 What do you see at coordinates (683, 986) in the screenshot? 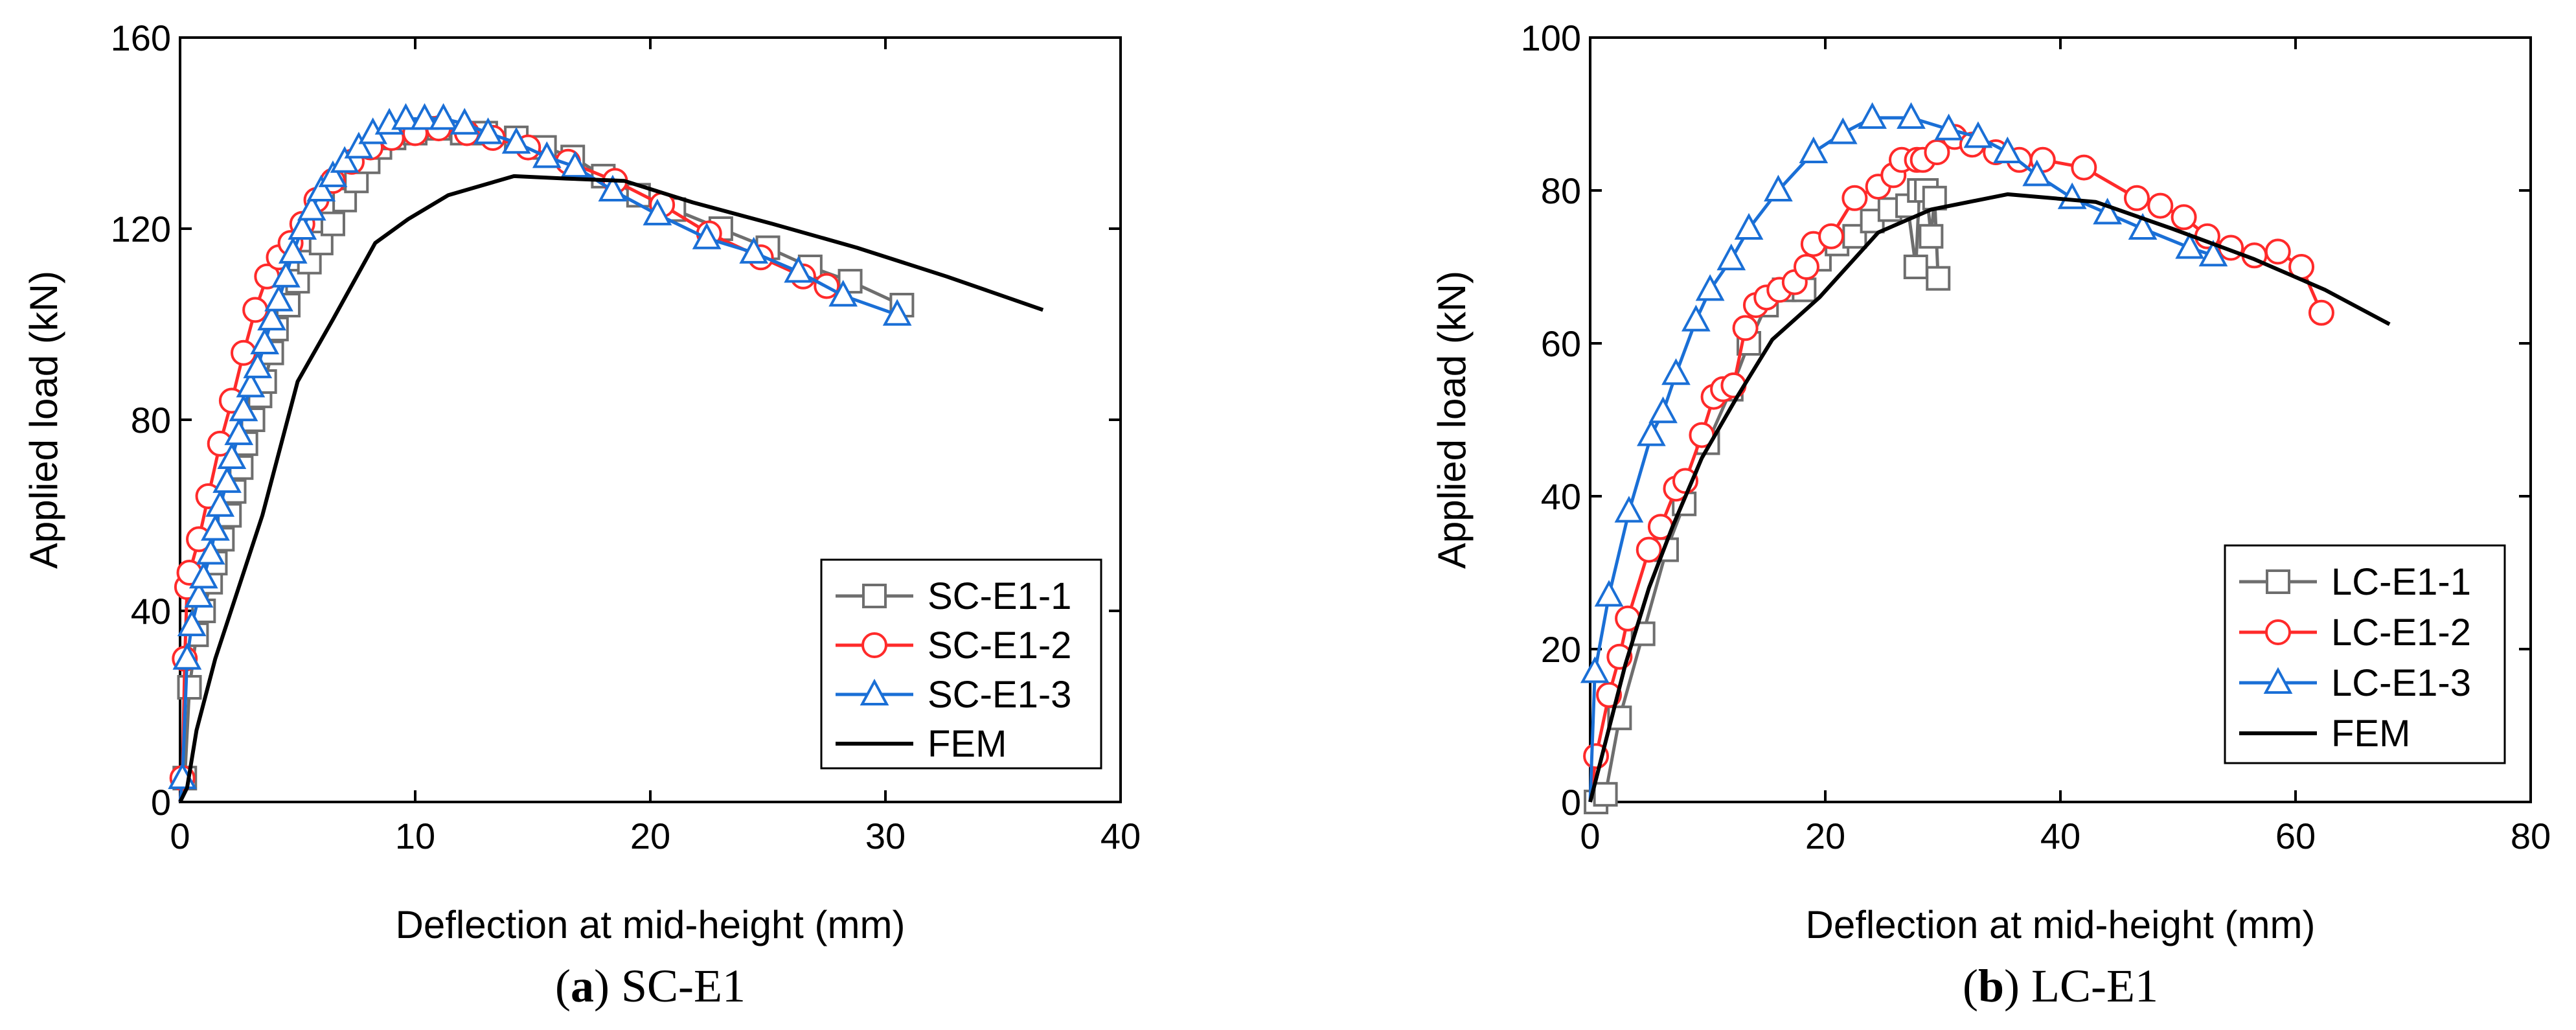
I see `caption-text-a: SC-E1` at bounding box center [683, 986].